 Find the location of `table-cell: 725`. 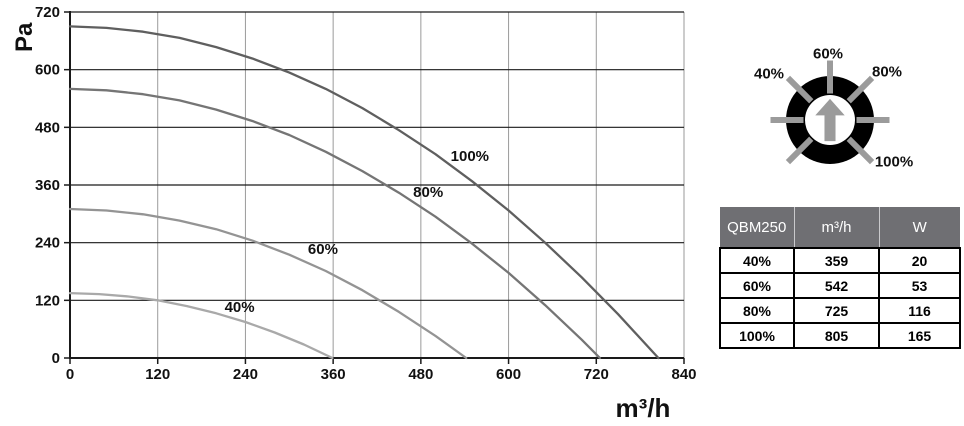

table-cell: 725 is located at coordinates (836, 310).